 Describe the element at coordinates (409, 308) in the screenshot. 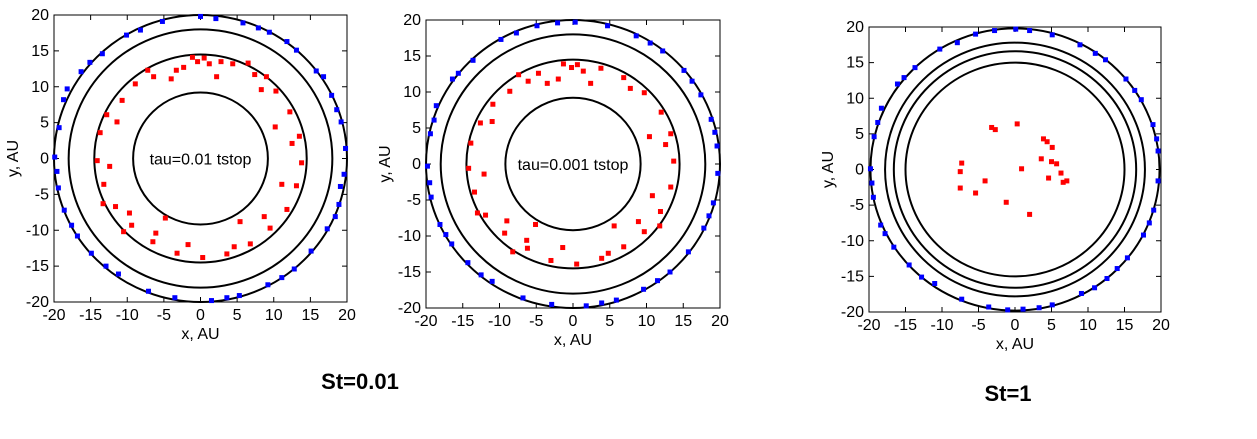

I see `y-tick-label: -20` at that location.